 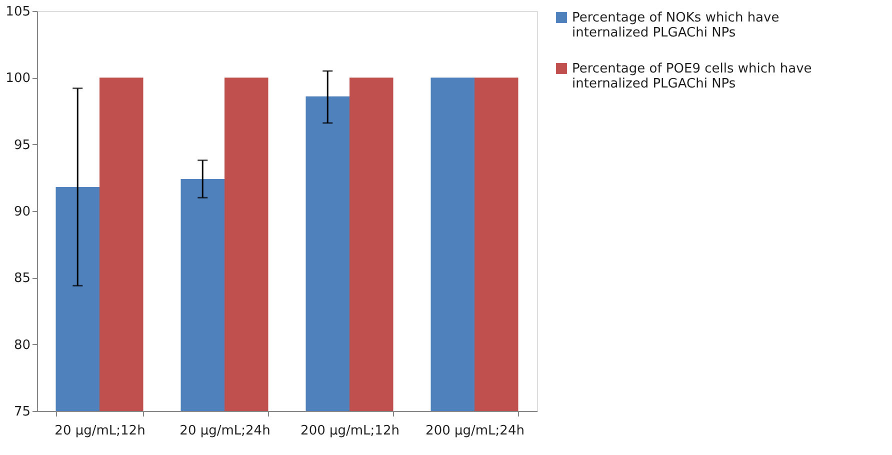 What do you see at coordinates (692, 77) in the screenshot?
I see `legend-label: Percentage of POE9 cells which have internalized PLGAChi NPs` at bounding box center [692, 77].